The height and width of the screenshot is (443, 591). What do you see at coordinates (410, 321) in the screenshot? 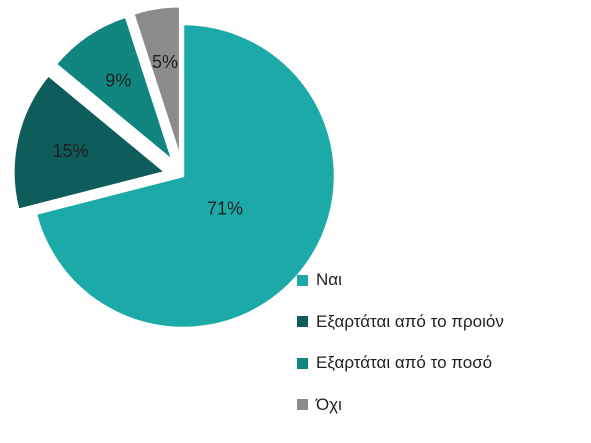
I see `legend-label: Εξαρτάται από το προιόν` at bounding box center [410, 321].